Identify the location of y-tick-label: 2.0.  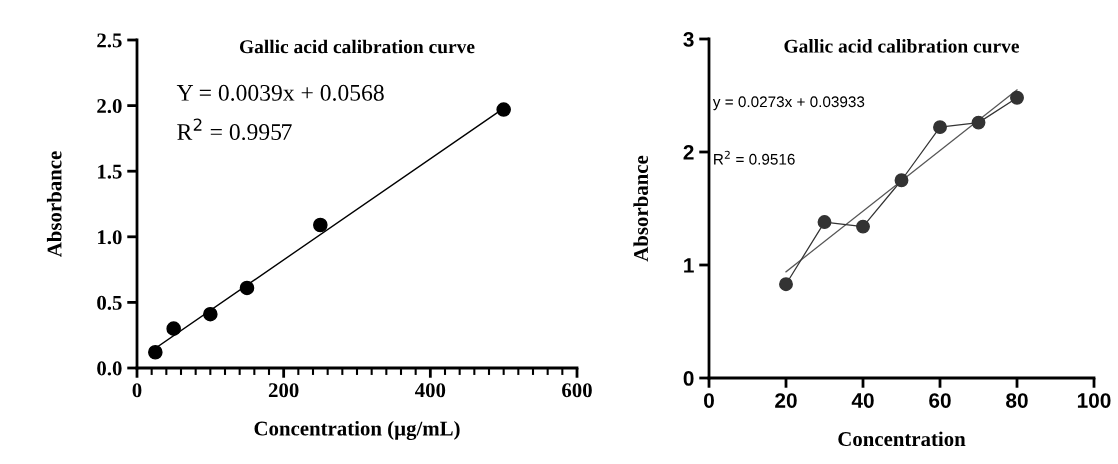
(109, 106).